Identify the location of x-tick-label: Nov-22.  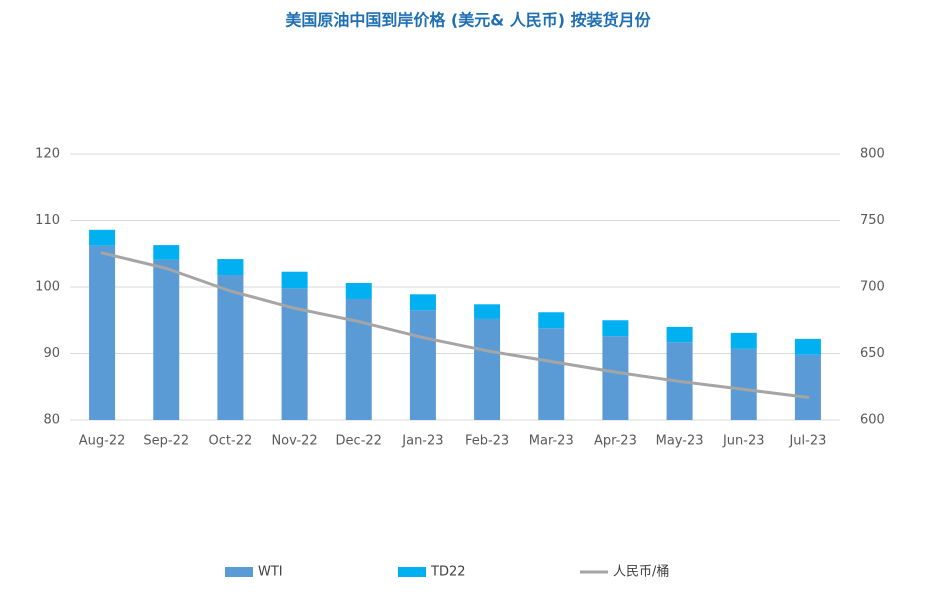
(294, 441).